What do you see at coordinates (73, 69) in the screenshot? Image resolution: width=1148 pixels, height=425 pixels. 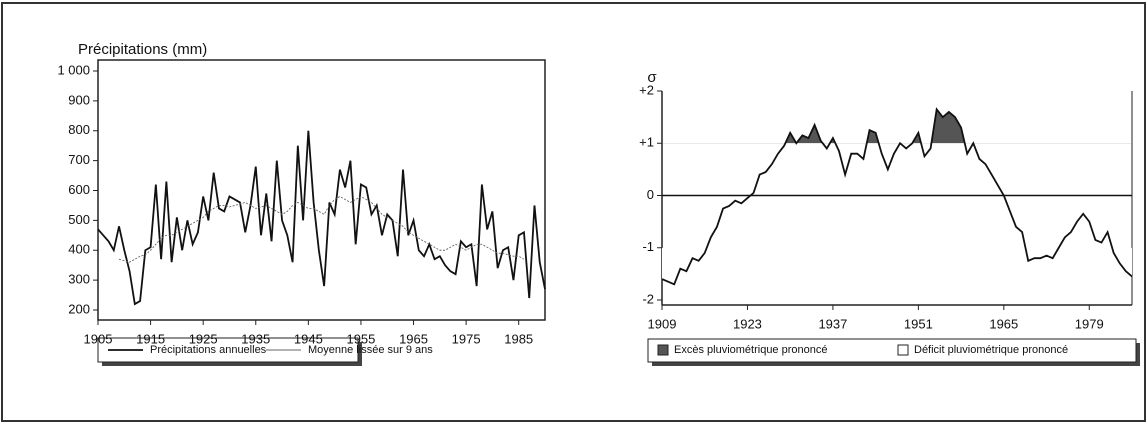 I see `y-tick-label: 1 000` at bounding box center [73, 69].